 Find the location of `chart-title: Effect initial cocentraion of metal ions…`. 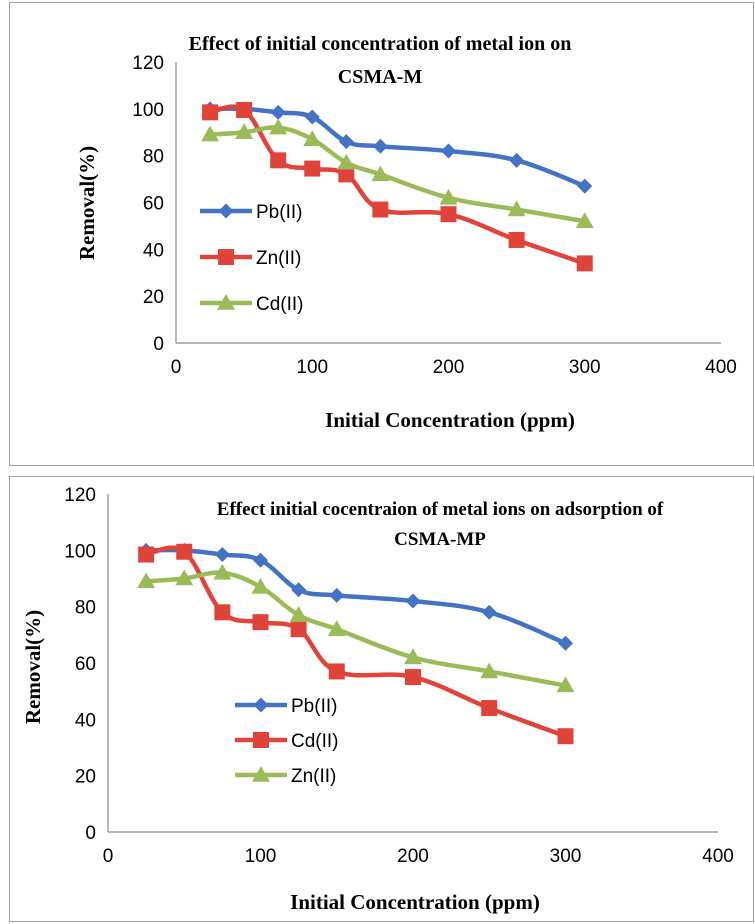

chart-title: Effect initial cocentraion of metal ions… is located at coordinates (440, 509).